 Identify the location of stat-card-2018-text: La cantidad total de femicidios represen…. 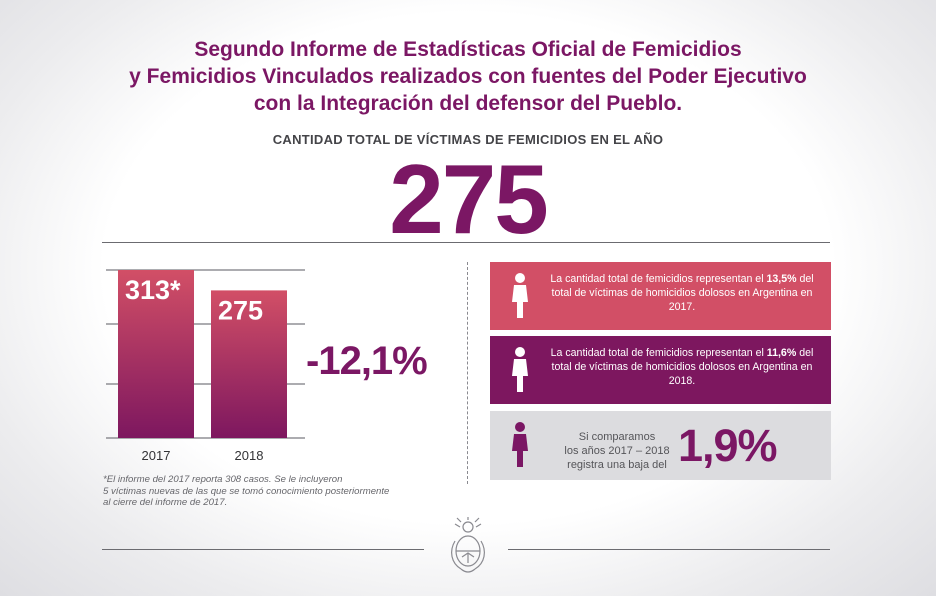
(682, 367).